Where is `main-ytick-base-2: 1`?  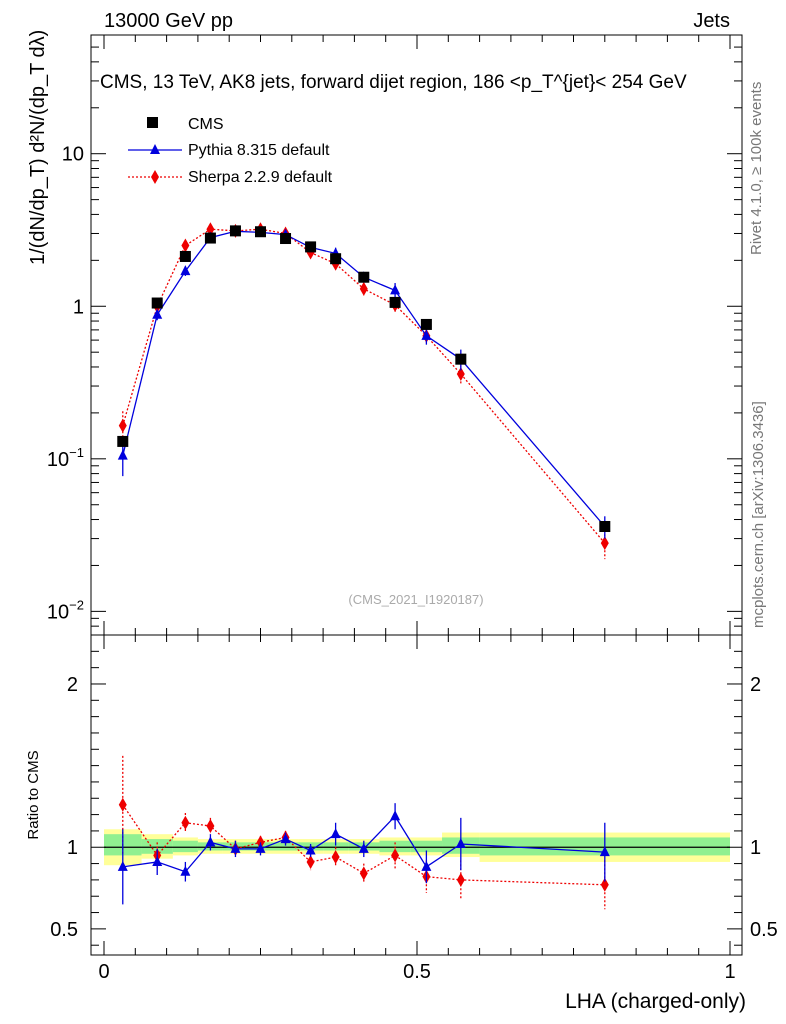 main-ytick-base-2: 1 is located at coordinates (78, 307).